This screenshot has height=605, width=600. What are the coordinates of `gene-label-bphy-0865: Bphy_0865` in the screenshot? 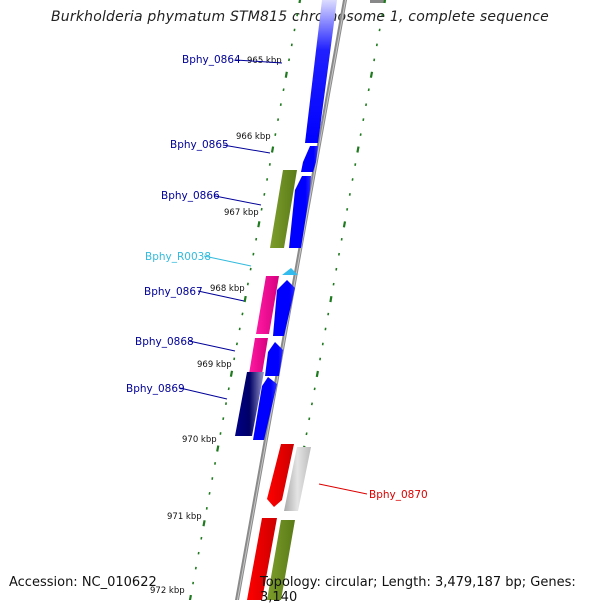 It's located at (199, 145).